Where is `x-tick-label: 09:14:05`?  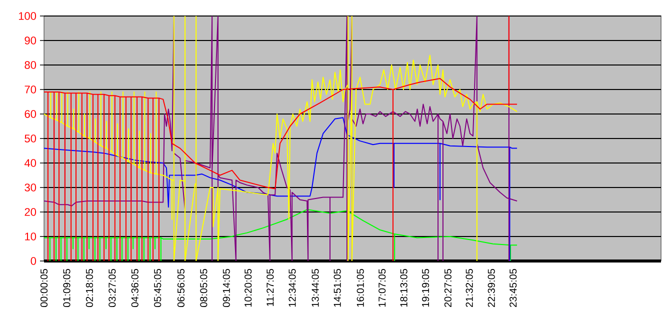 x-tick-label: 09:14:05 is located at coordinates (226, 288).